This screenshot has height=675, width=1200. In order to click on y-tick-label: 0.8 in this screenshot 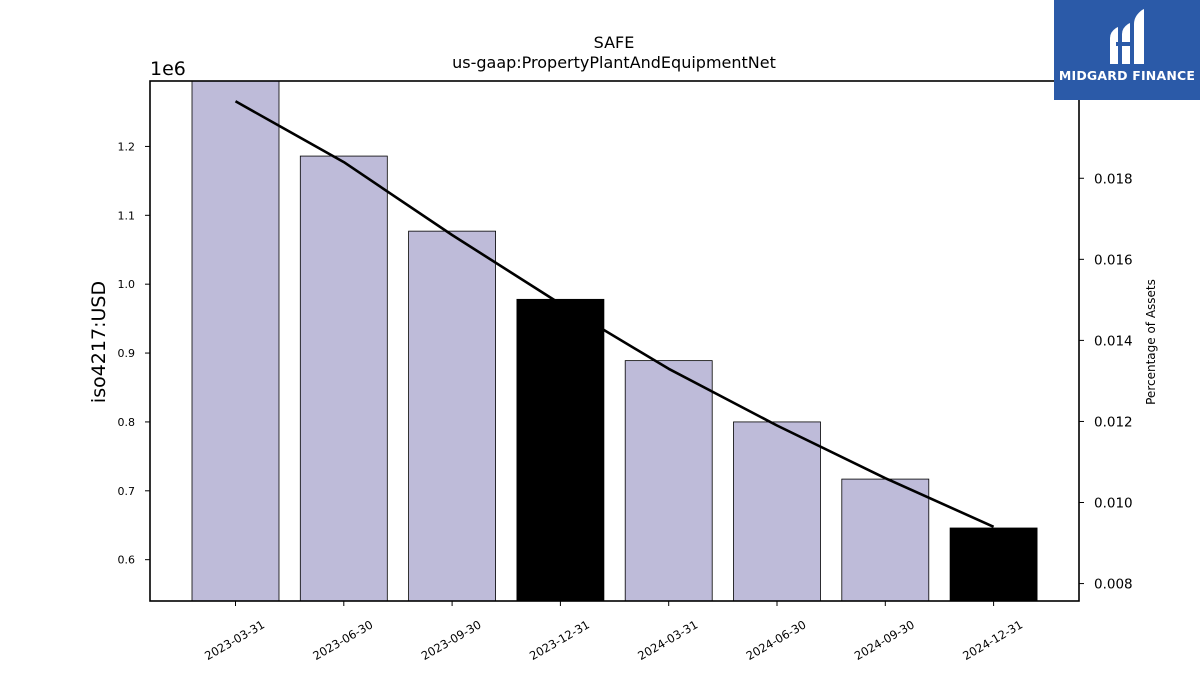, I will do `click(127, 422)`.